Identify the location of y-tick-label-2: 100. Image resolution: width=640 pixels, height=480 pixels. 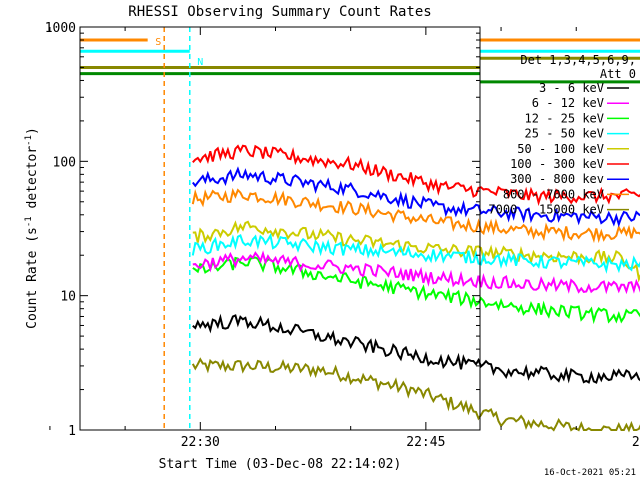
(64, 162).